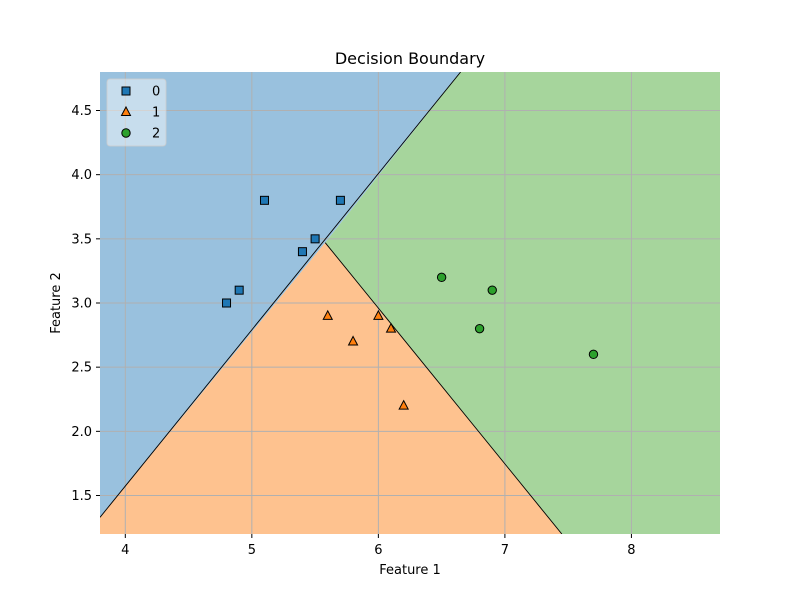 The height and width of the screenshot is (600, 800). Describe the element at coordinates (156, 113) in the screenshot. I see `legend-label-class-1: 1` at that location.